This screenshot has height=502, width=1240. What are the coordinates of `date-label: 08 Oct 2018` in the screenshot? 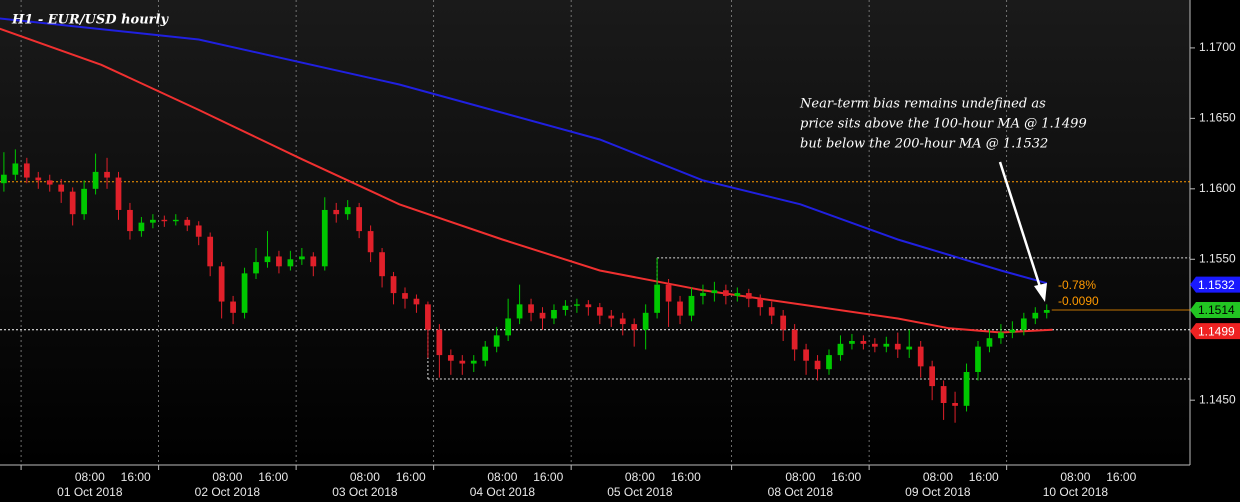 It's located at (801, 492).